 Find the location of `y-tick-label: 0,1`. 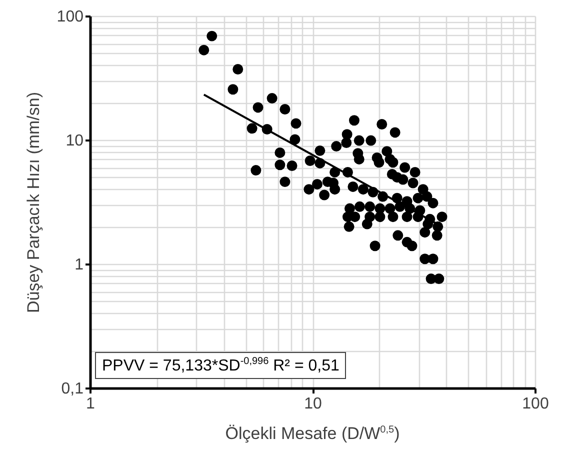

y-tick-label: 0,1 is located at coordinates (72, 389).